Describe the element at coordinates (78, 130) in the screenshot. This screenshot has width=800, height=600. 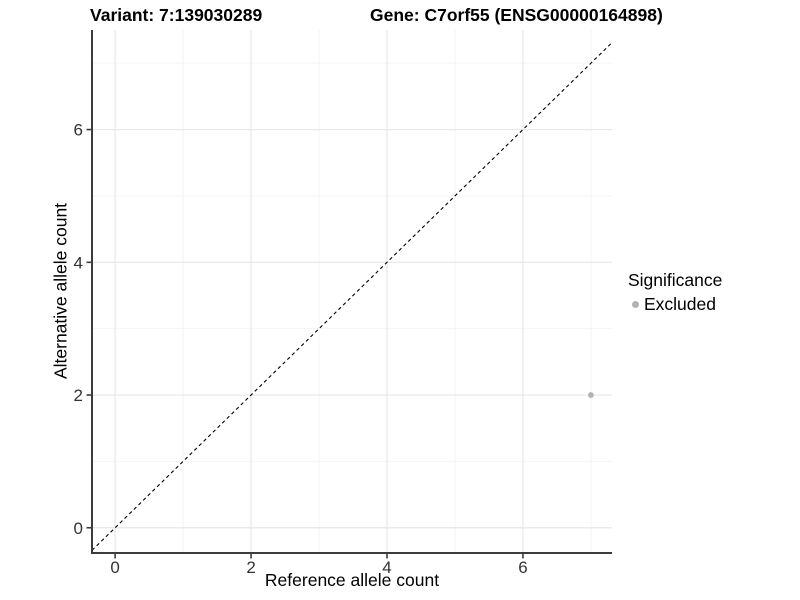
I see `y-tick-label: 6` at that location.